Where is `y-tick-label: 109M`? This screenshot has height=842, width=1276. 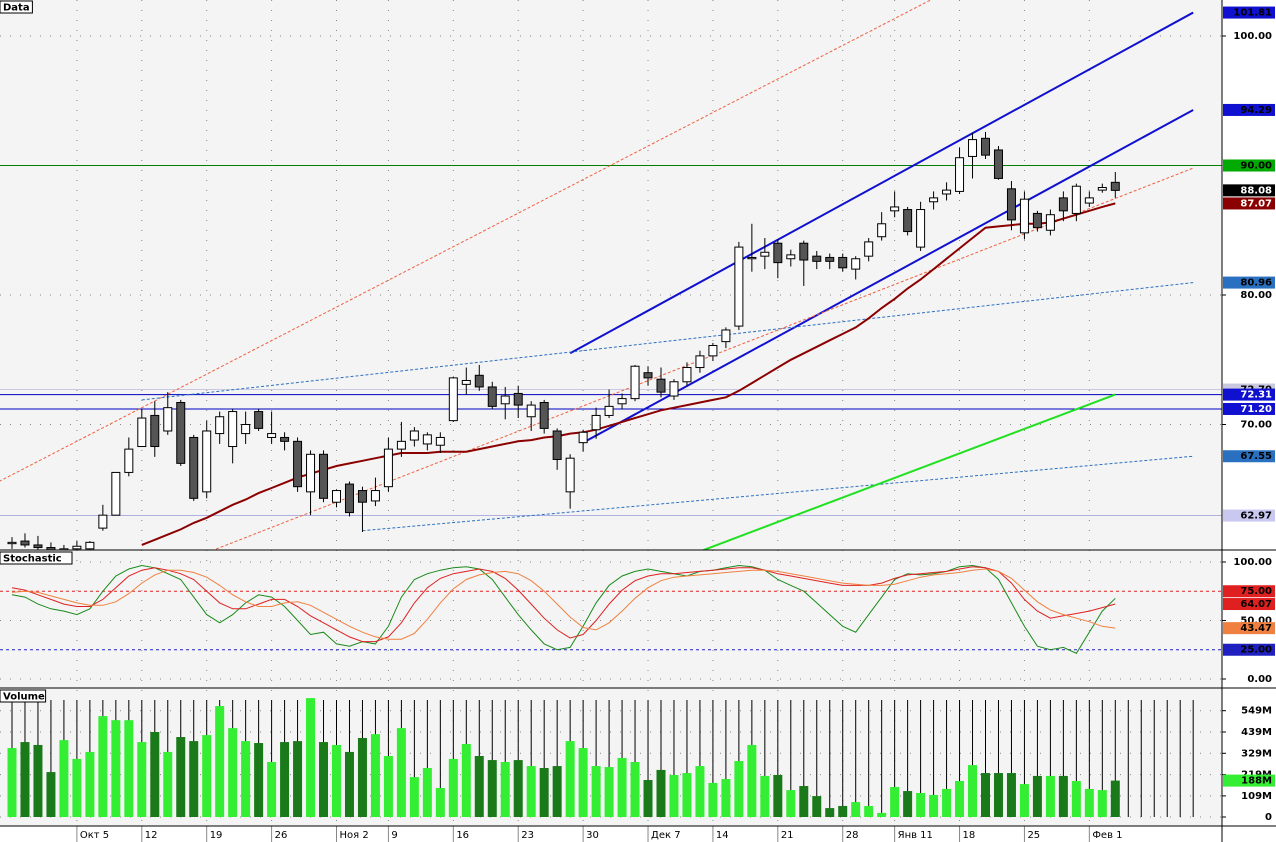 y-tick-label: 109M is located at coordinates (1256, 796).